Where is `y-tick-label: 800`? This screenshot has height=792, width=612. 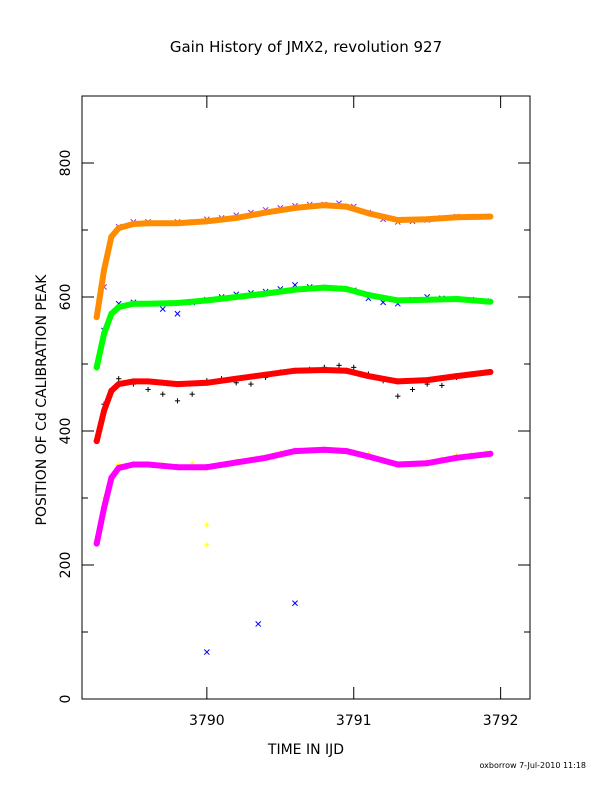 y-tick-label: 800 is located at coordinates (66, 163).